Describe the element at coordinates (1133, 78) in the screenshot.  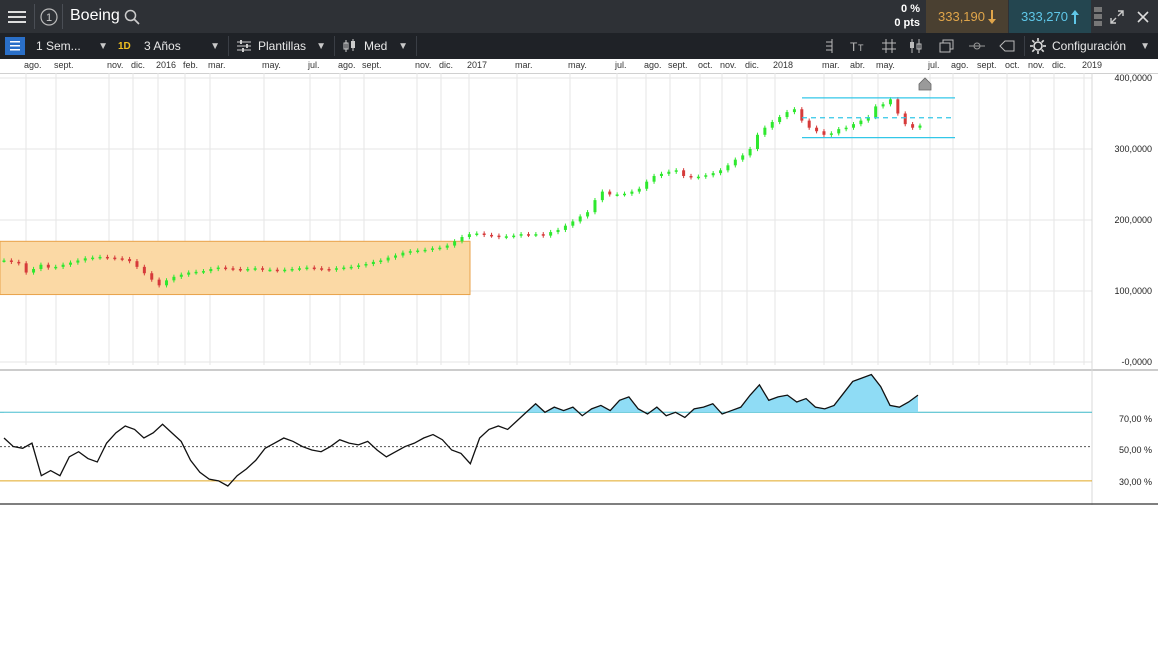
I see `price-tick-label: 400,0000` at that location.